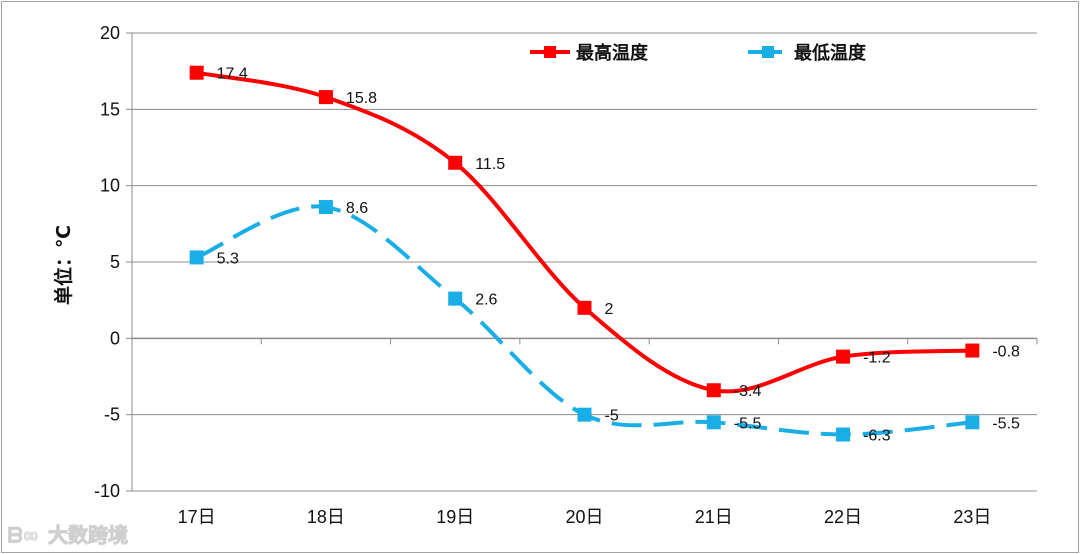 This screenshot has width=1080, height=554. I want to click on legend-label-high: 最高温度, so click(612, 53).